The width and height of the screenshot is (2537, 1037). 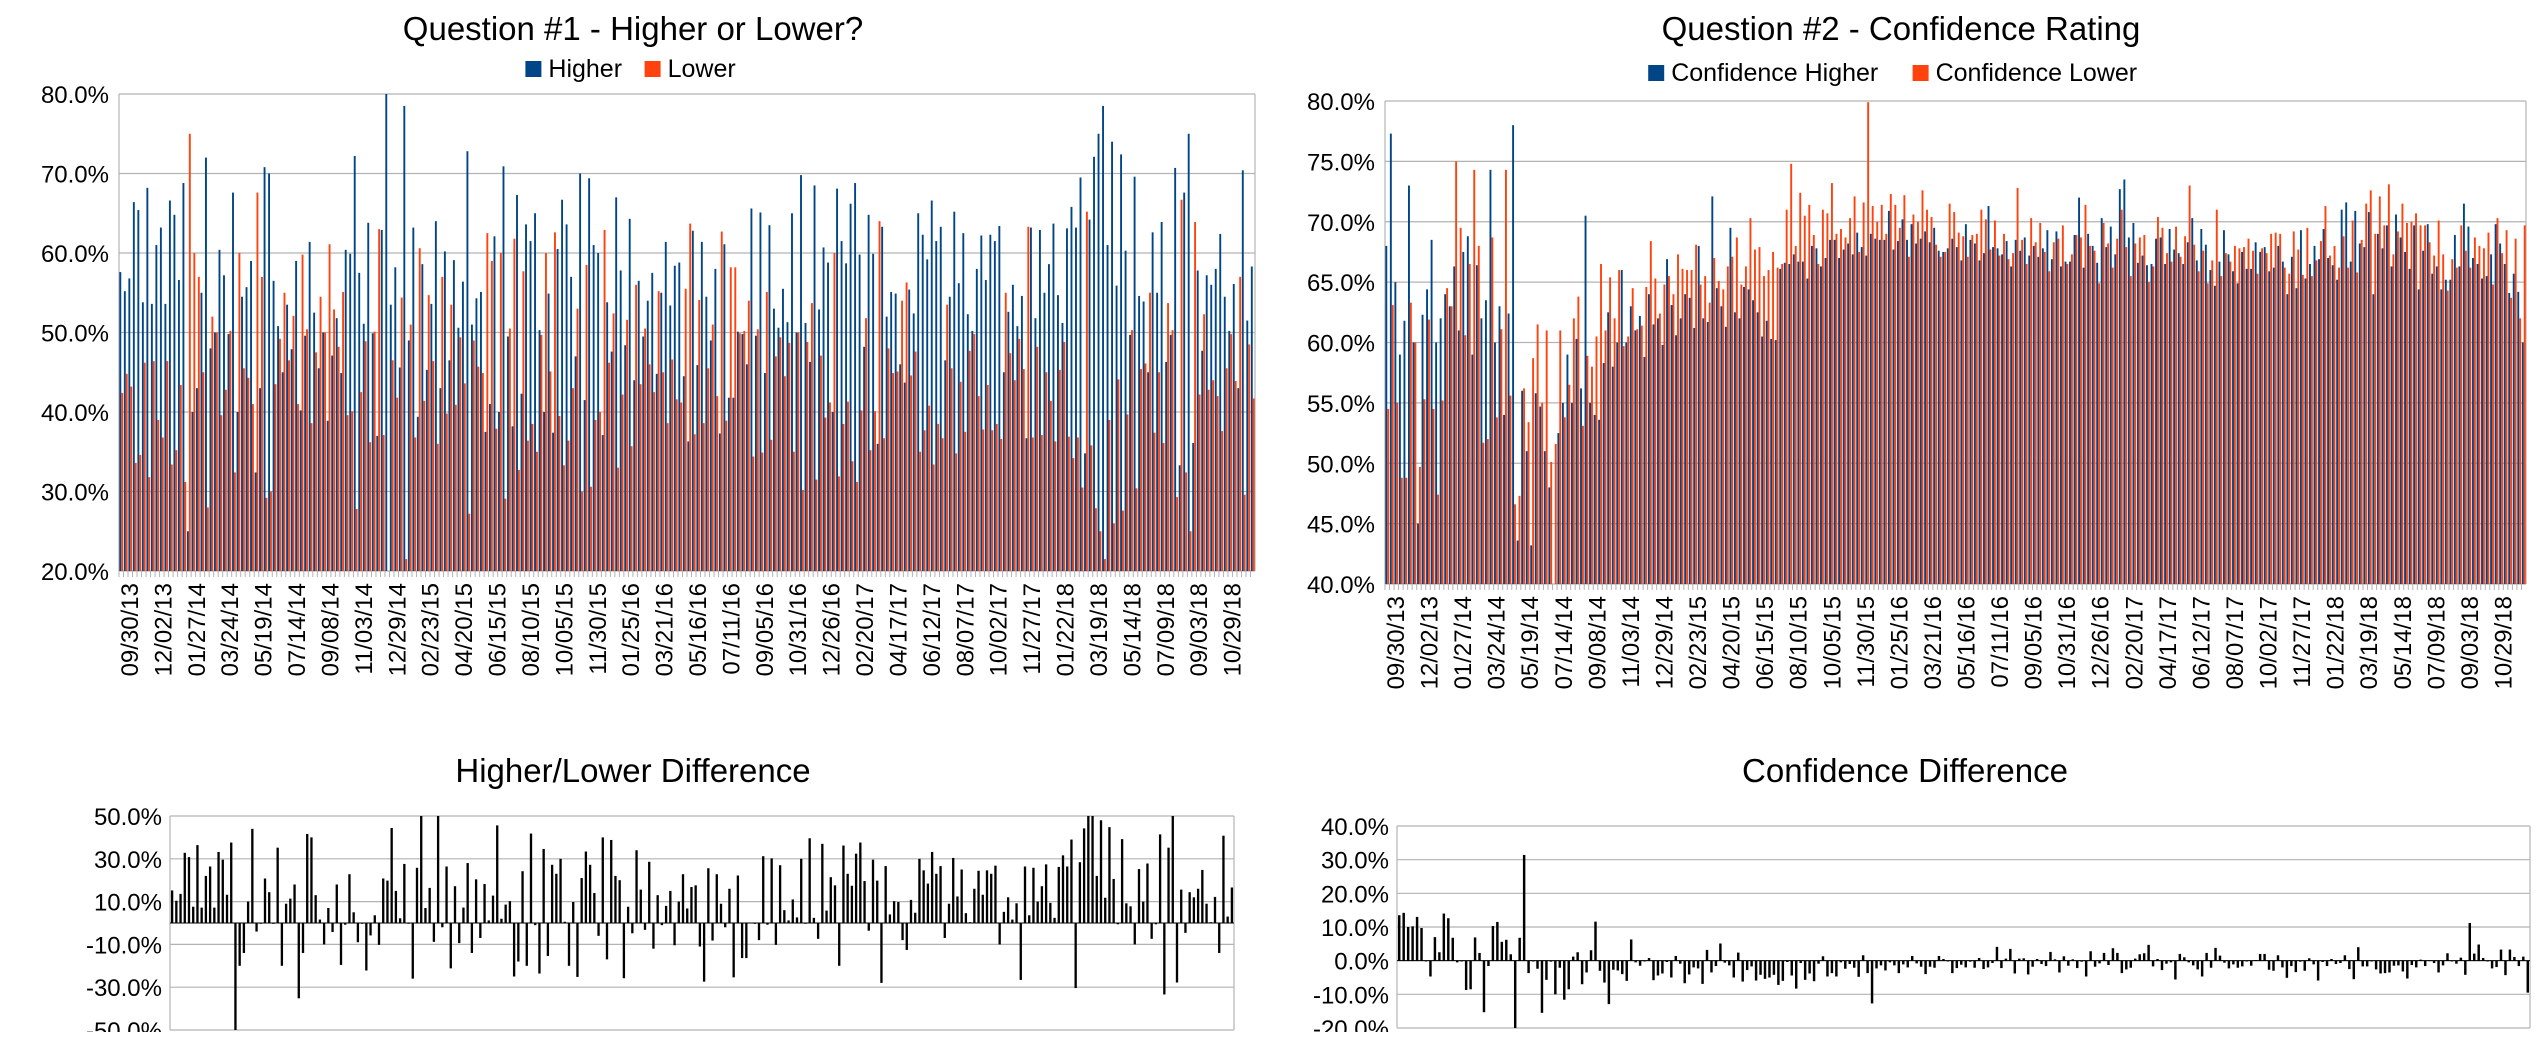 What do you see at coordinates (2201, 642) in the screenshot?
I see `x-tick-label: 06/12/17` at bounding box center [2201, 642].